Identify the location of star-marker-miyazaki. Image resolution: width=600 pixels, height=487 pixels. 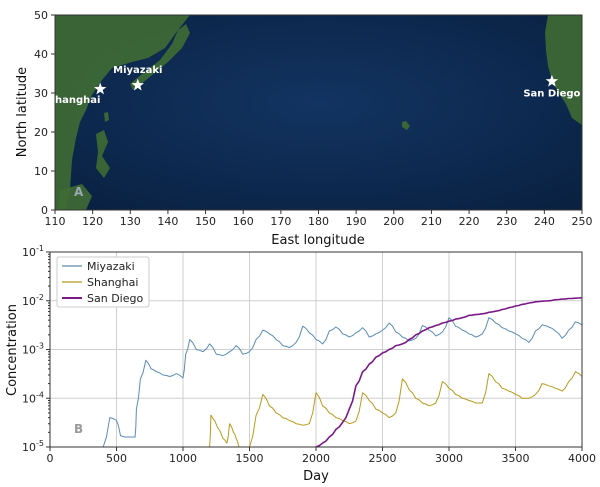
(137, 84).